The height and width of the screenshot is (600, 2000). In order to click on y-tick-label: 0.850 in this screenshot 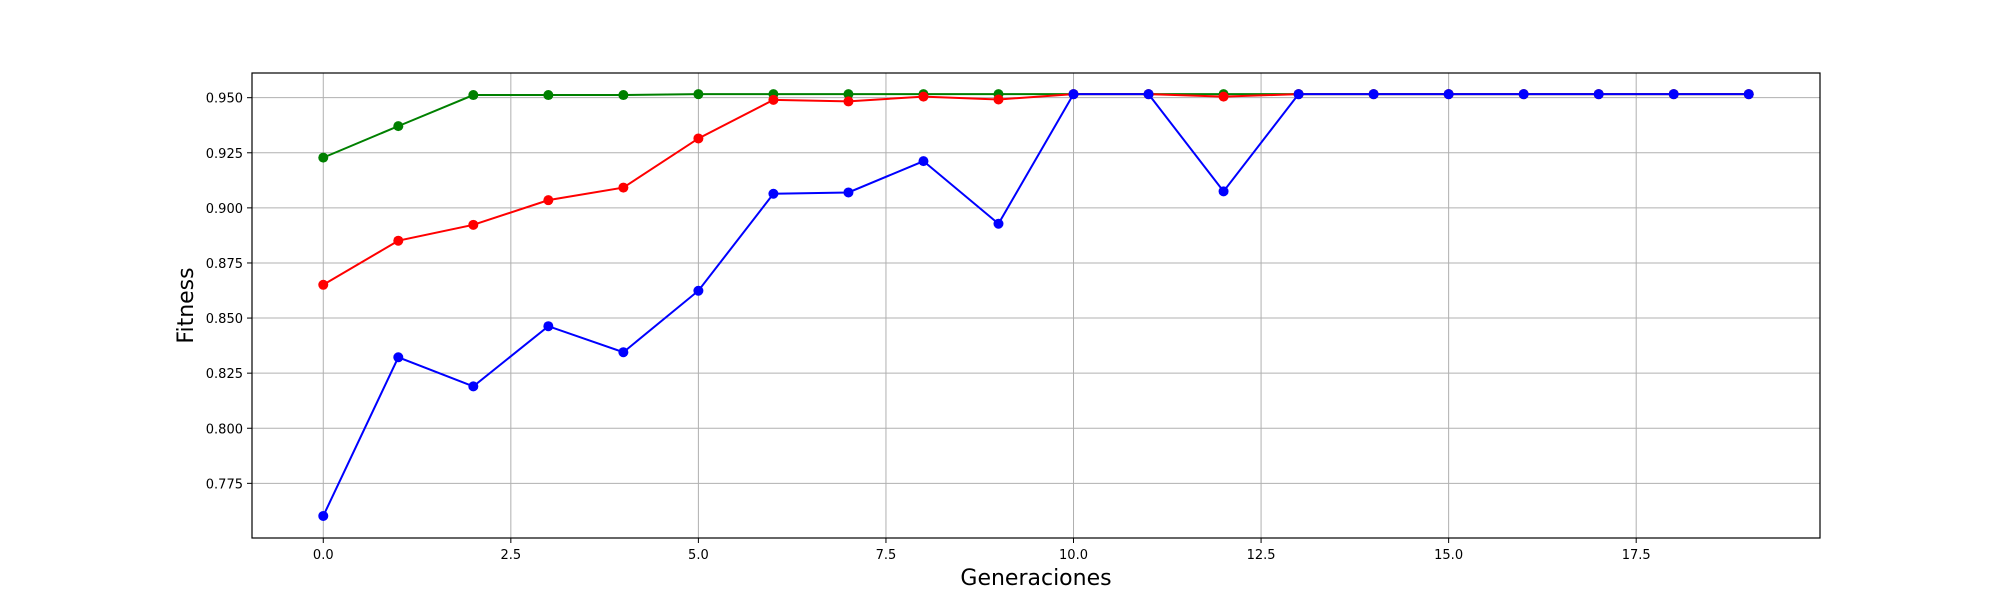, I will do `click(224, 319)`.